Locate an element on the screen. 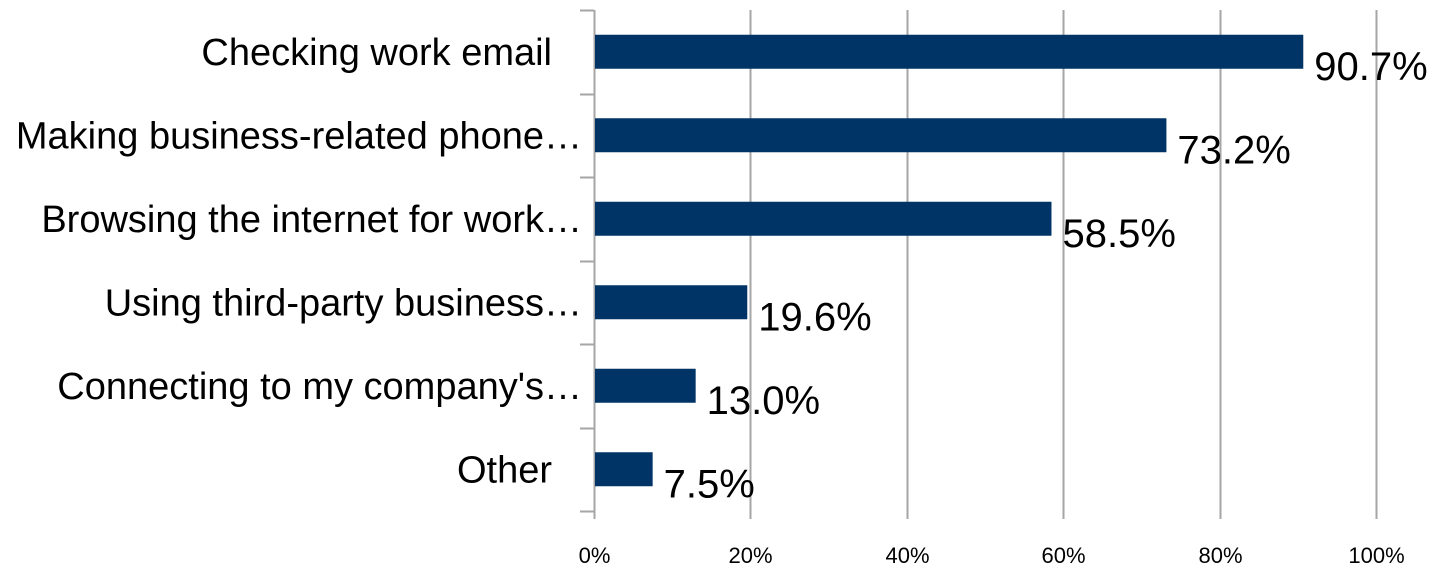  x-tick-label: 80% is located at coordinates (1220, 553).